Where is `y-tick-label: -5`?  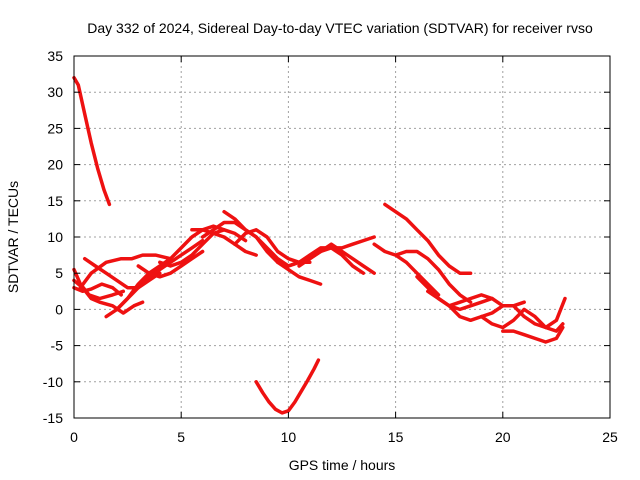 y-tick-label: -5 is located at coordinates (57, 346).